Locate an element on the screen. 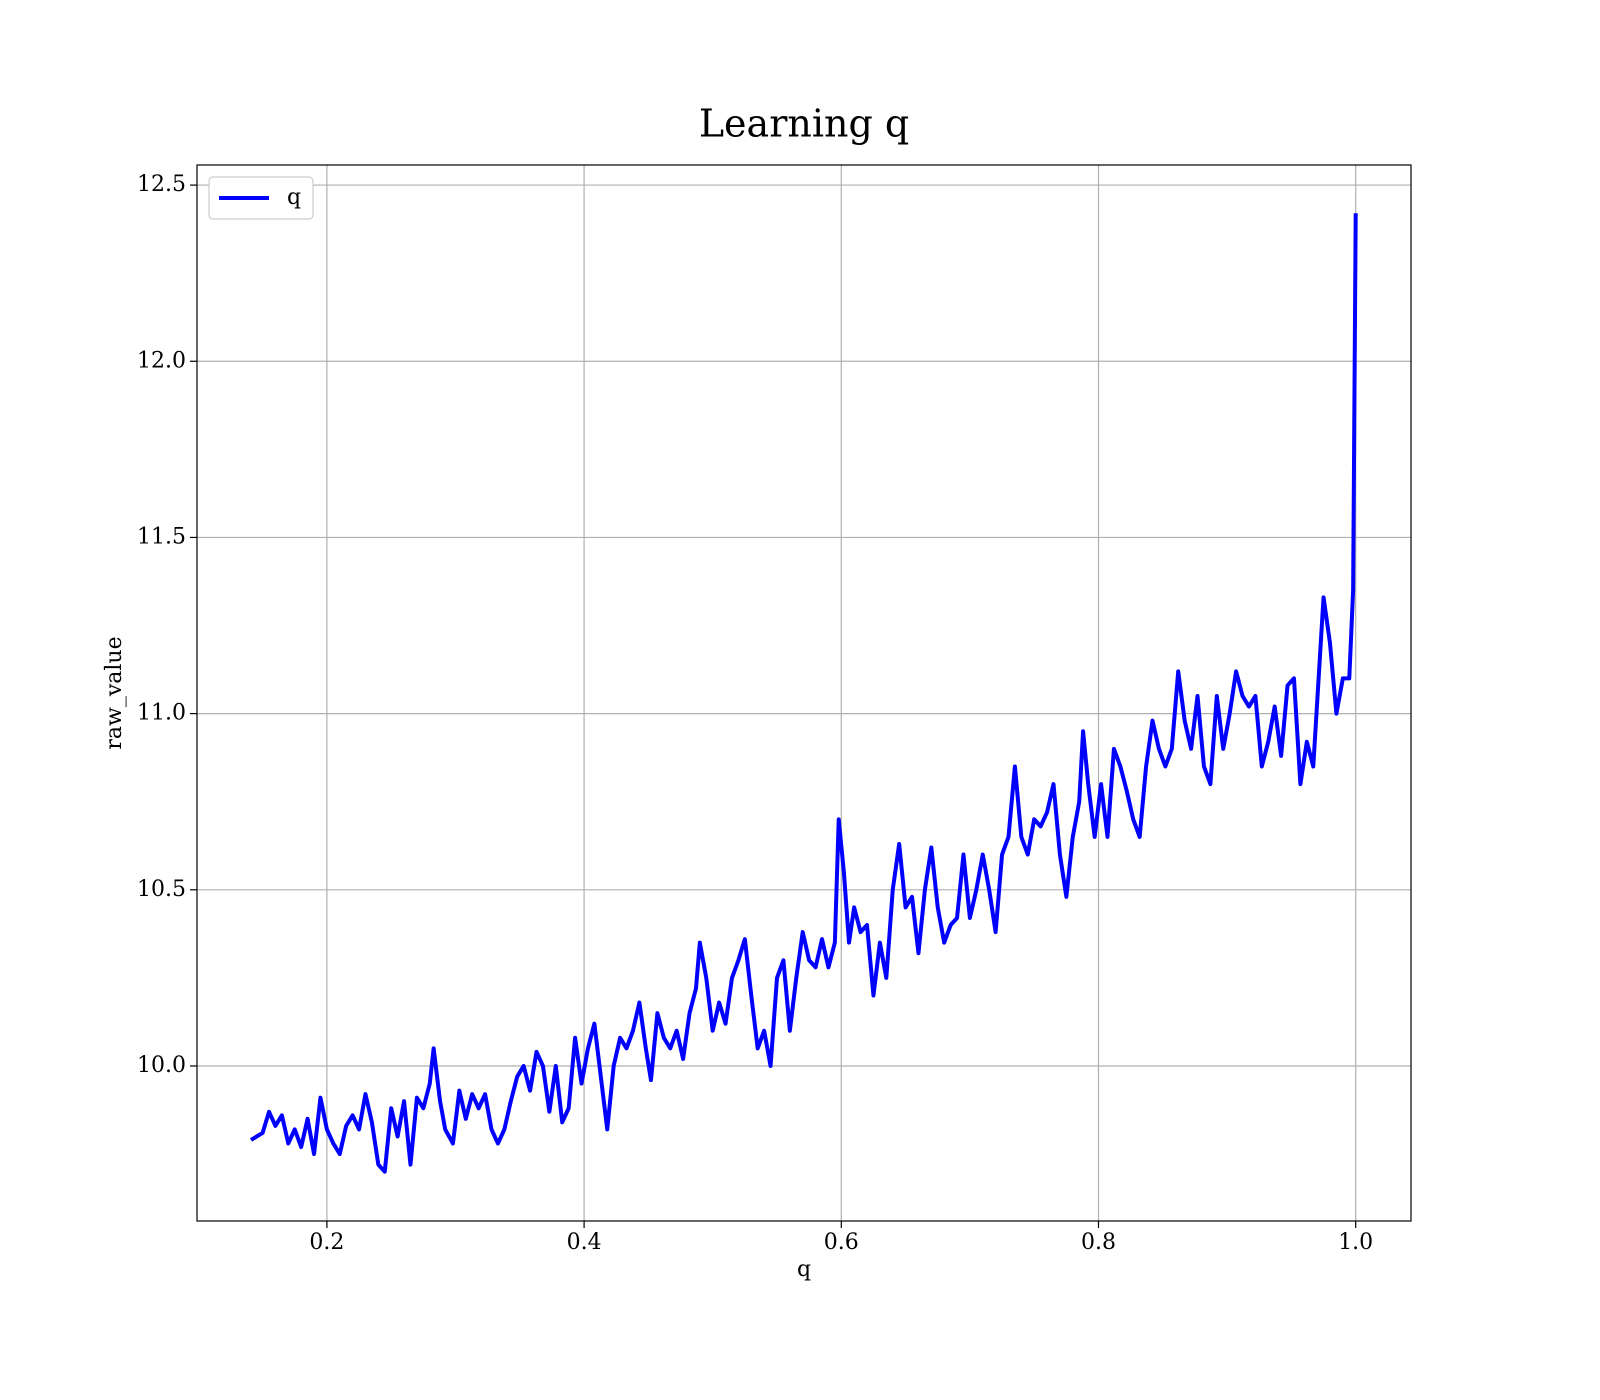 This screenshot has width=1600, height=1400. x-tick-label: 1.0 is located at coordinates (1355, 1242).